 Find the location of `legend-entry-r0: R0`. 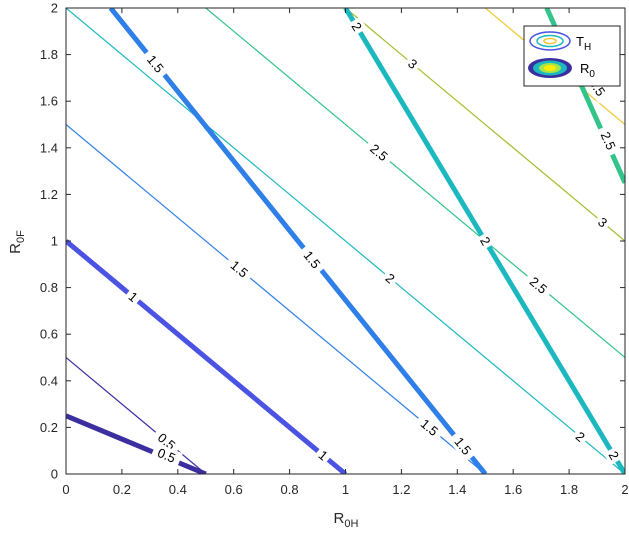

legend-entry-r0: R0 is located at coordinates (561, 69).